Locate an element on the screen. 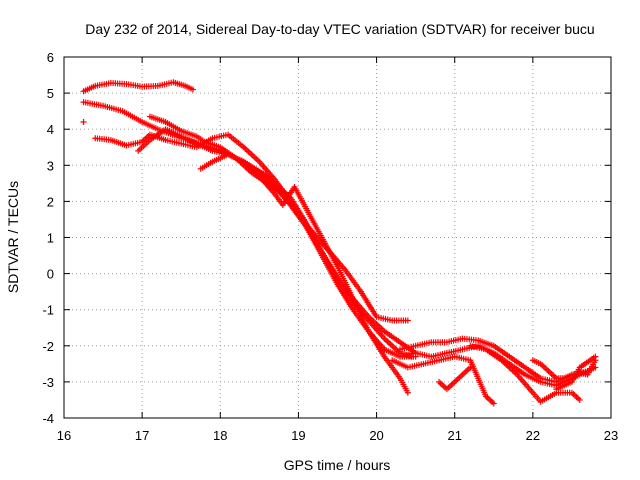 Image resolution: width=640 pixels, height=480 pixels. y-tick-label: 5 is located at coordinates (50, 93).